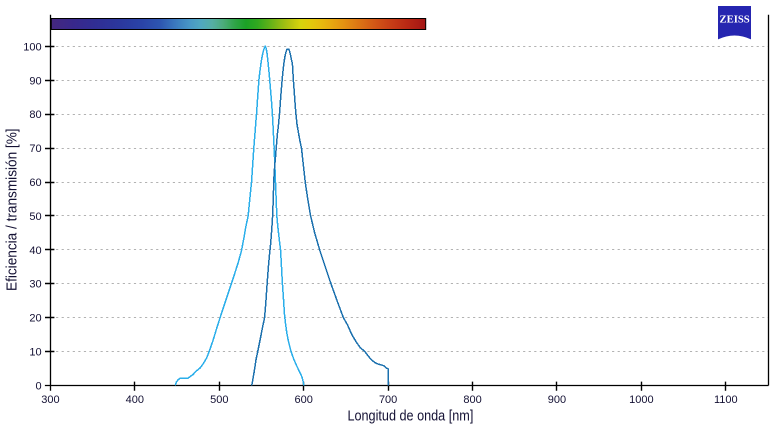 The width and height of the screenshot is (783, 426). I want to click on svg-text: Longitud de onda [nm], so click(410, 417).